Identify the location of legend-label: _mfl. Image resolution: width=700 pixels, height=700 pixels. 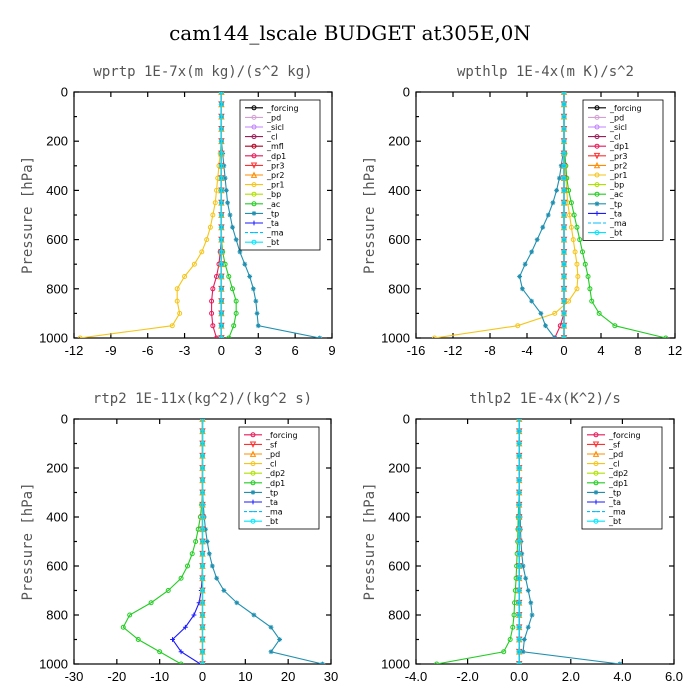
(275, 146).